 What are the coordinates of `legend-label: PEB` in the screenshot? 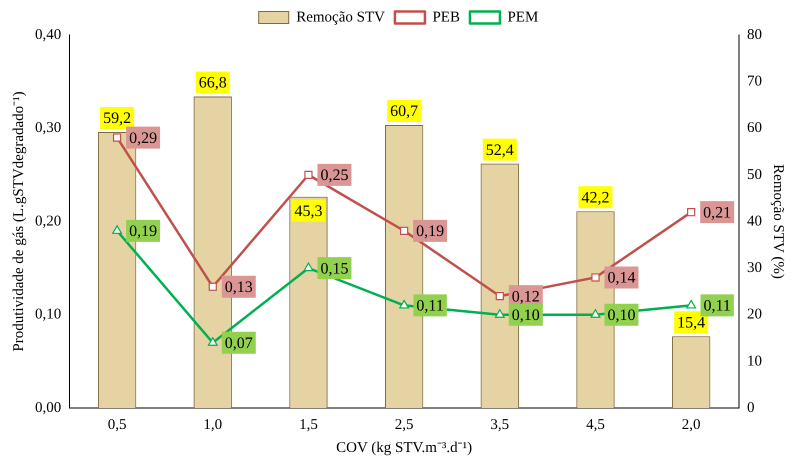 It's located at (446, 17).